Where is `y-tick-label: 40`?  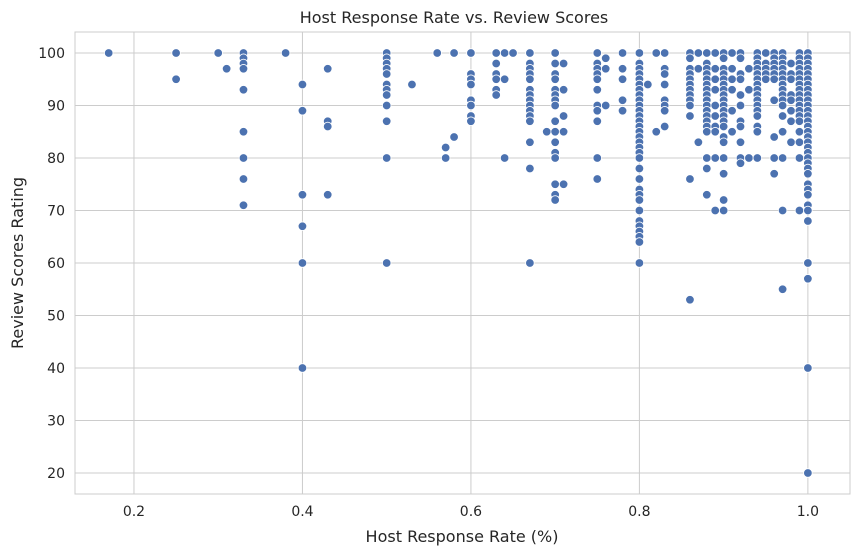
y-tick-label: 40 is located at coordinates (56, 369).